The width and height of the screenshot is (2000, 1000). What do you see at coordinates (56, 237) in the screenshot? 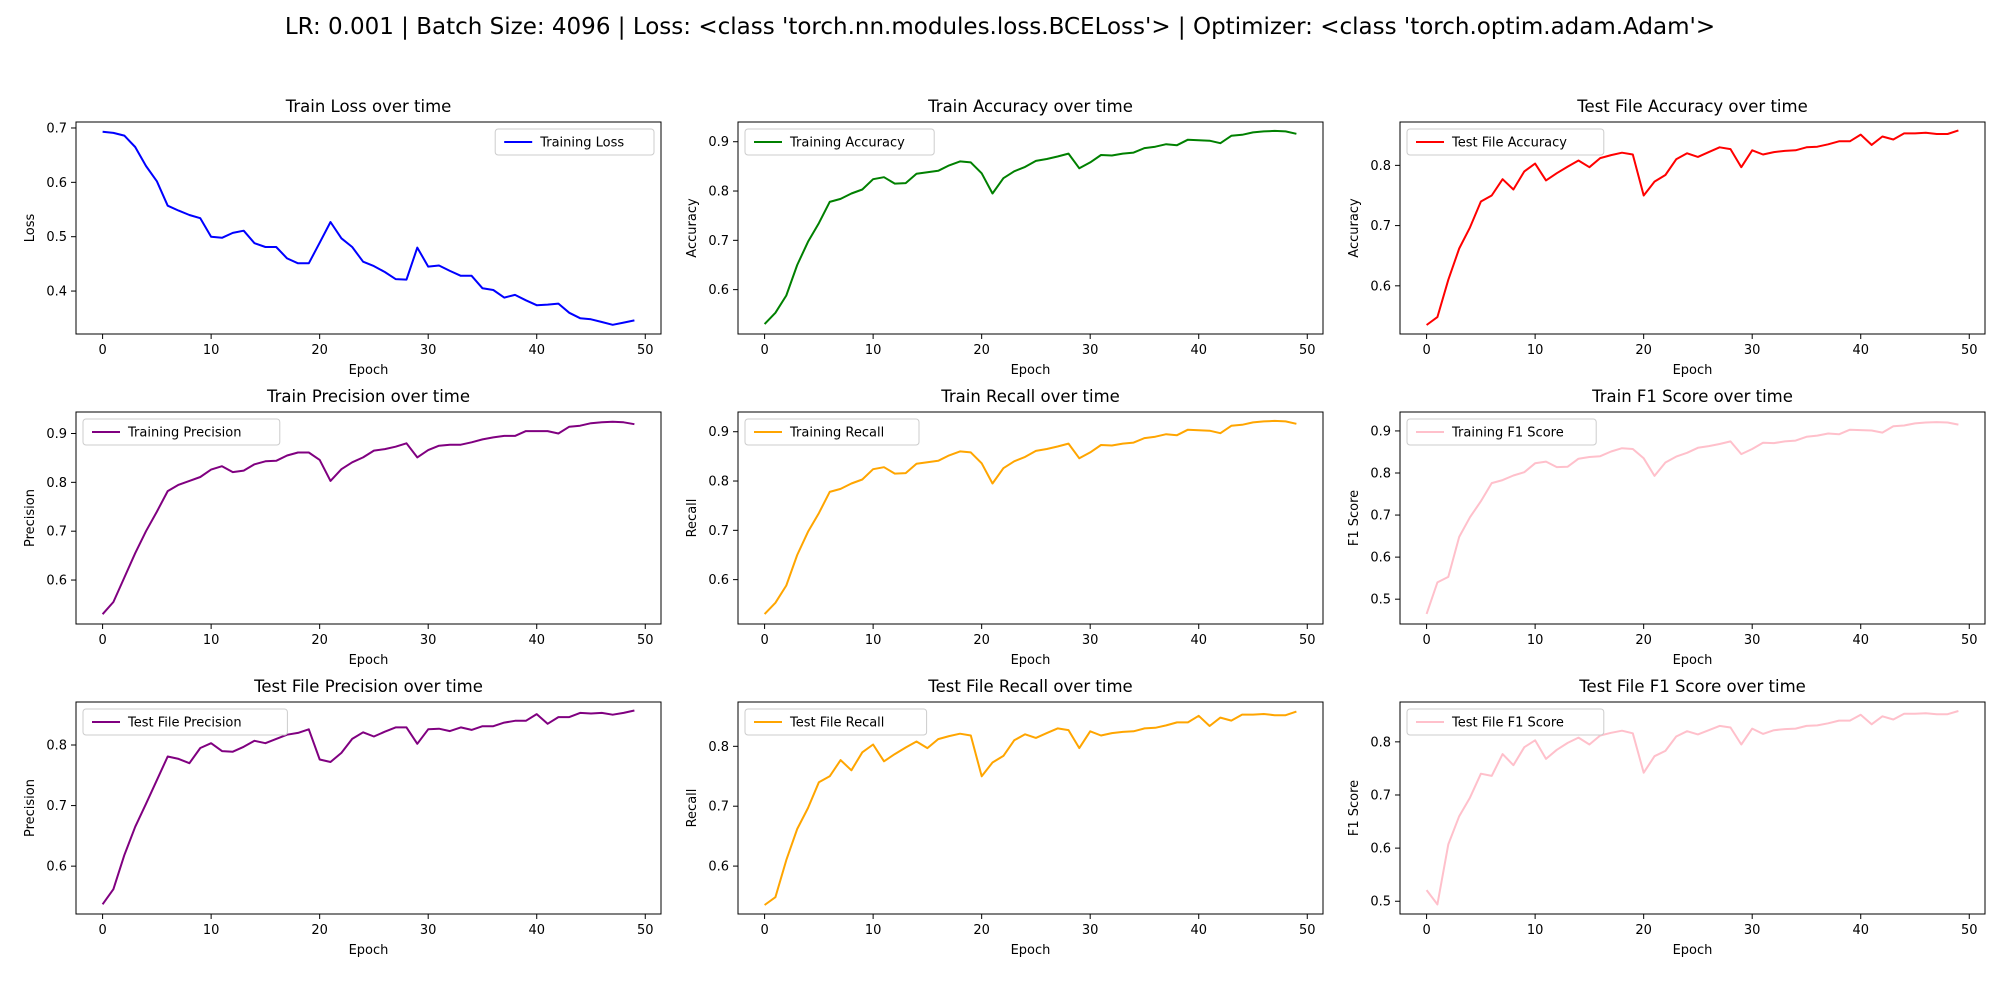
I see `y-tick-label: 0.5` at bounding box center [56, 237].